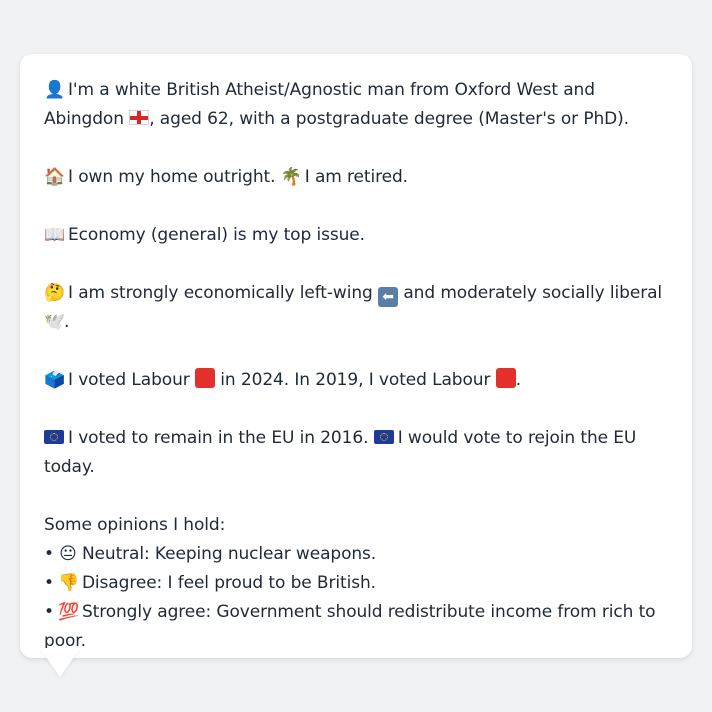  I want to click on neutral-face-icon: 😐, so click(68, 554).